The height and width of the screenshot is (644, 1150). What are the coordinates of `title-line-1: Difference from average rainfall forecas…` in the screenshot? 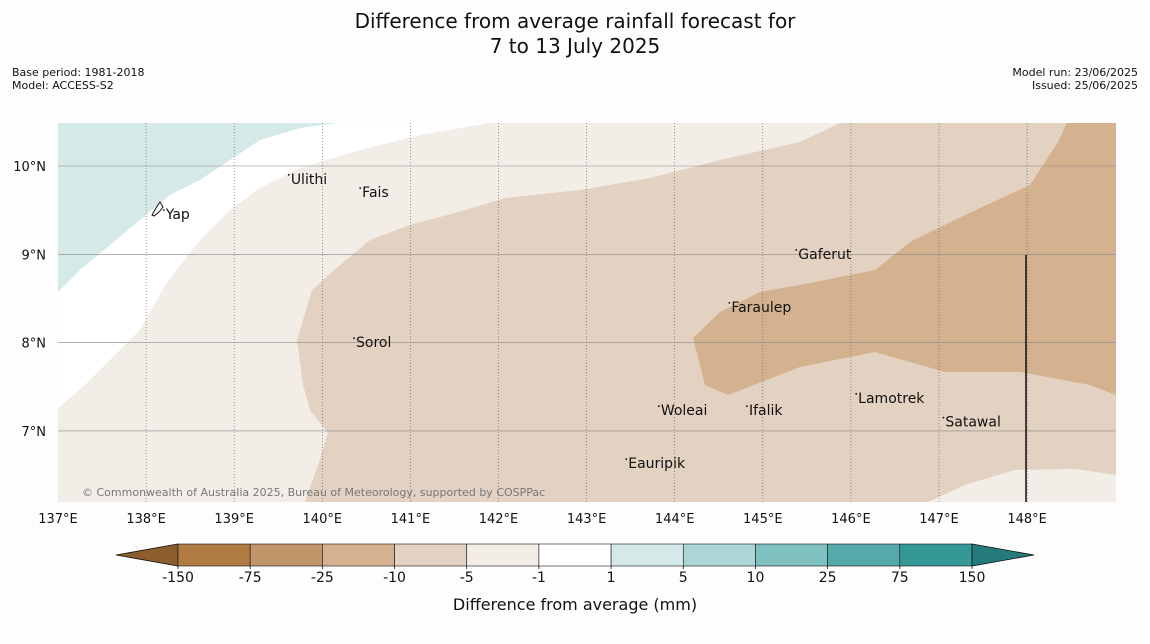 It's located at (575, 21).